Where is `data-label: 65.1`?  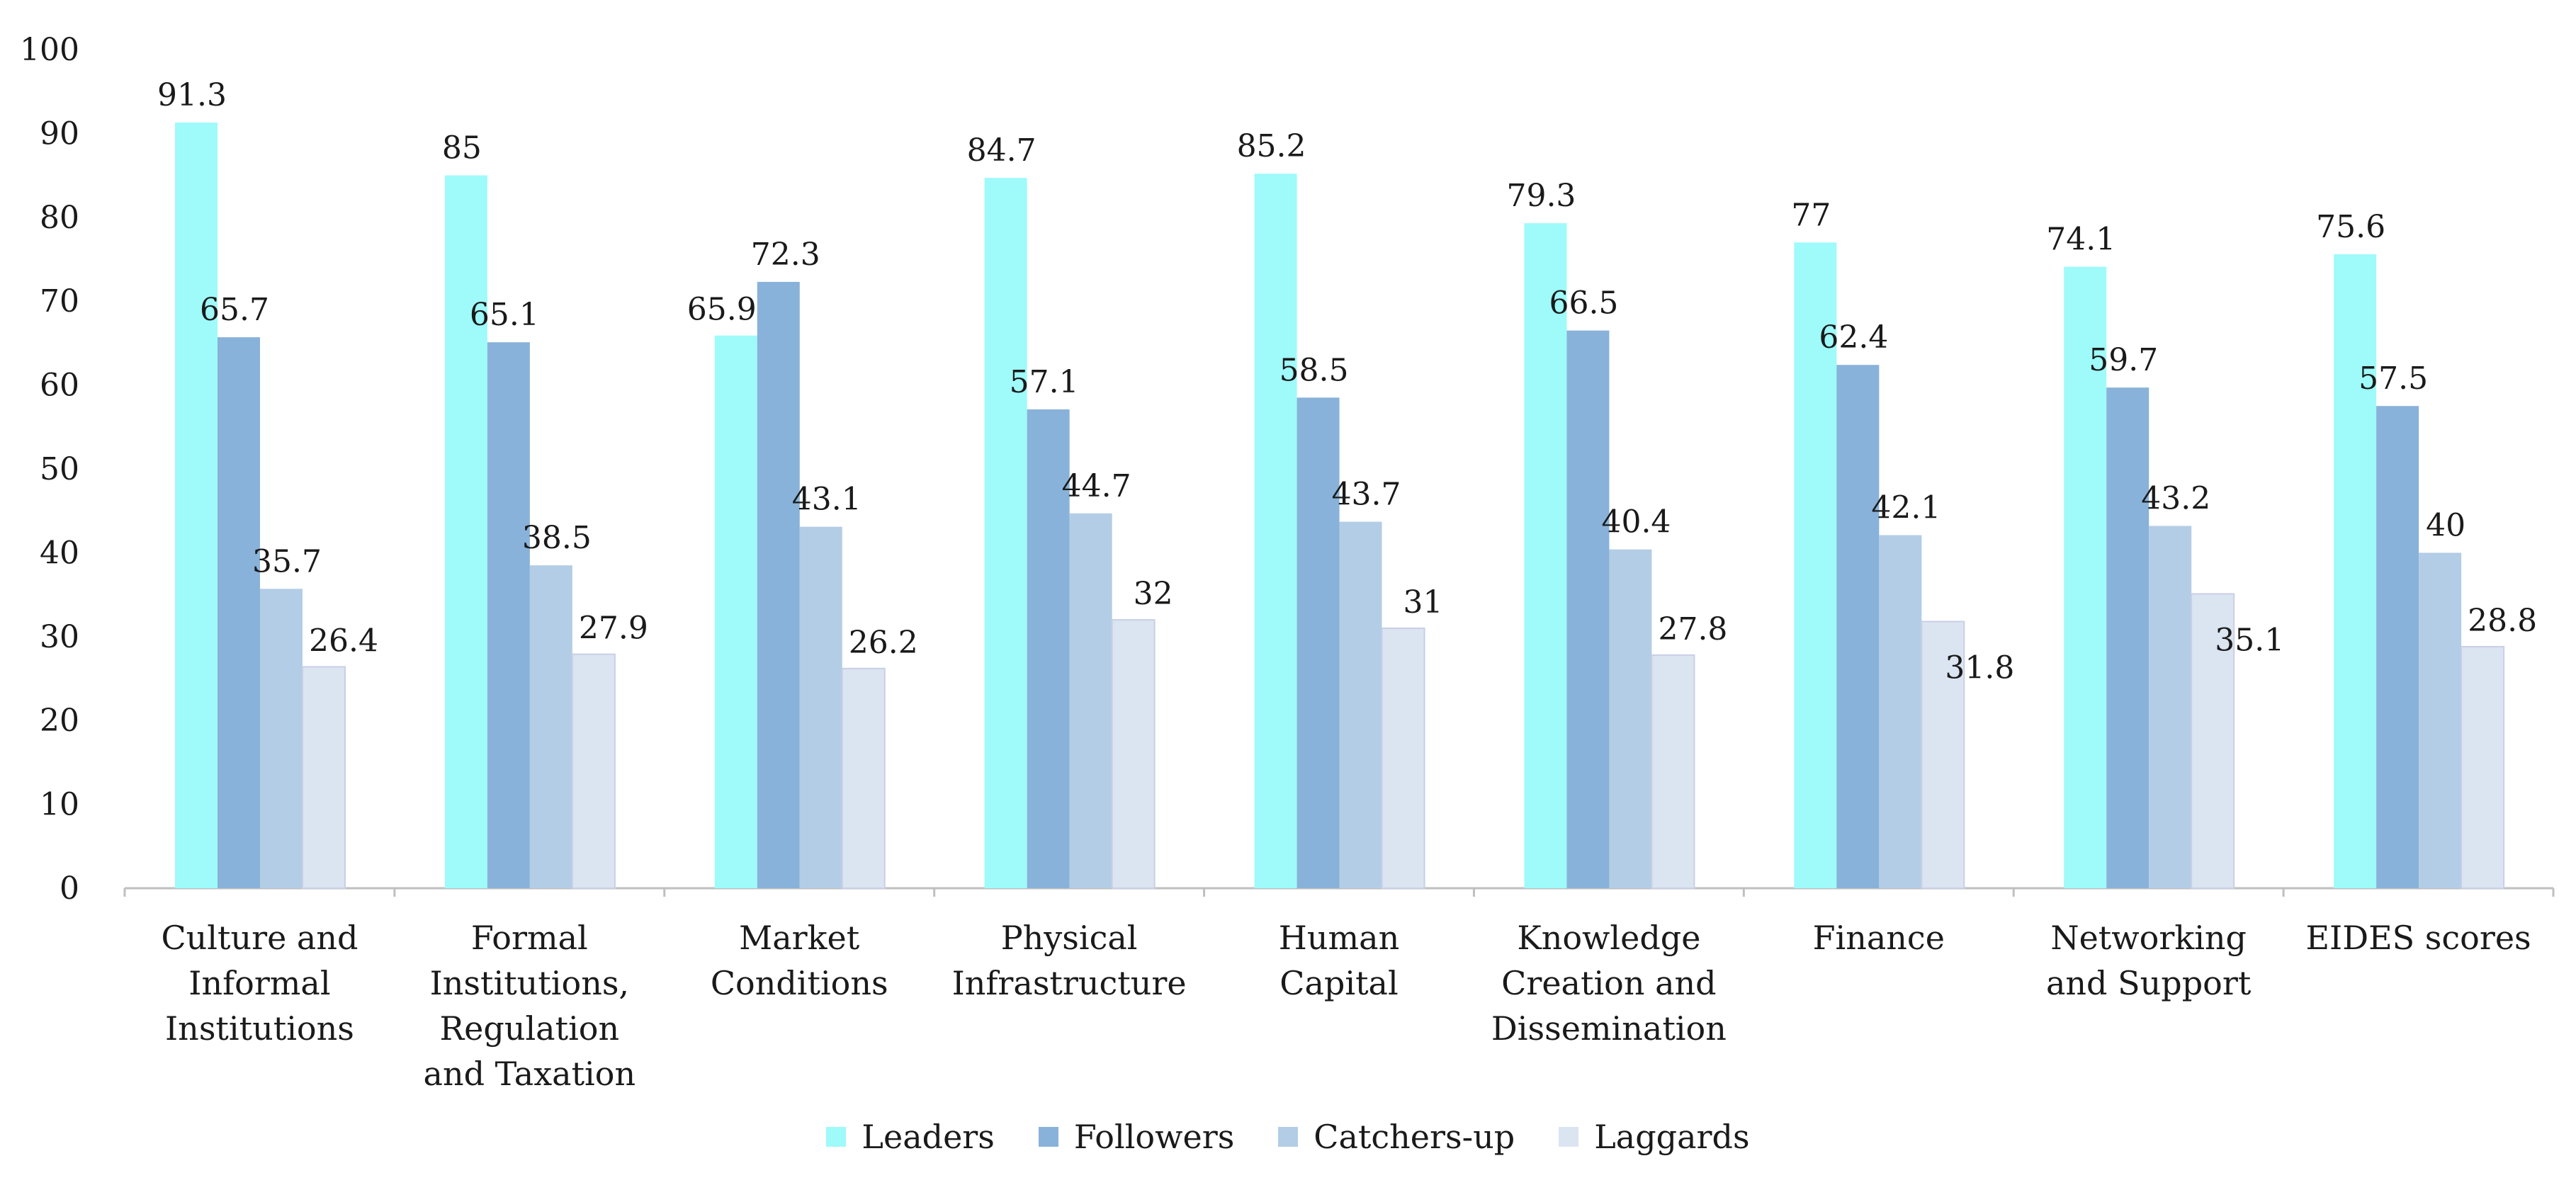
data-label: 65.1 is located at coordinates (504, 315).